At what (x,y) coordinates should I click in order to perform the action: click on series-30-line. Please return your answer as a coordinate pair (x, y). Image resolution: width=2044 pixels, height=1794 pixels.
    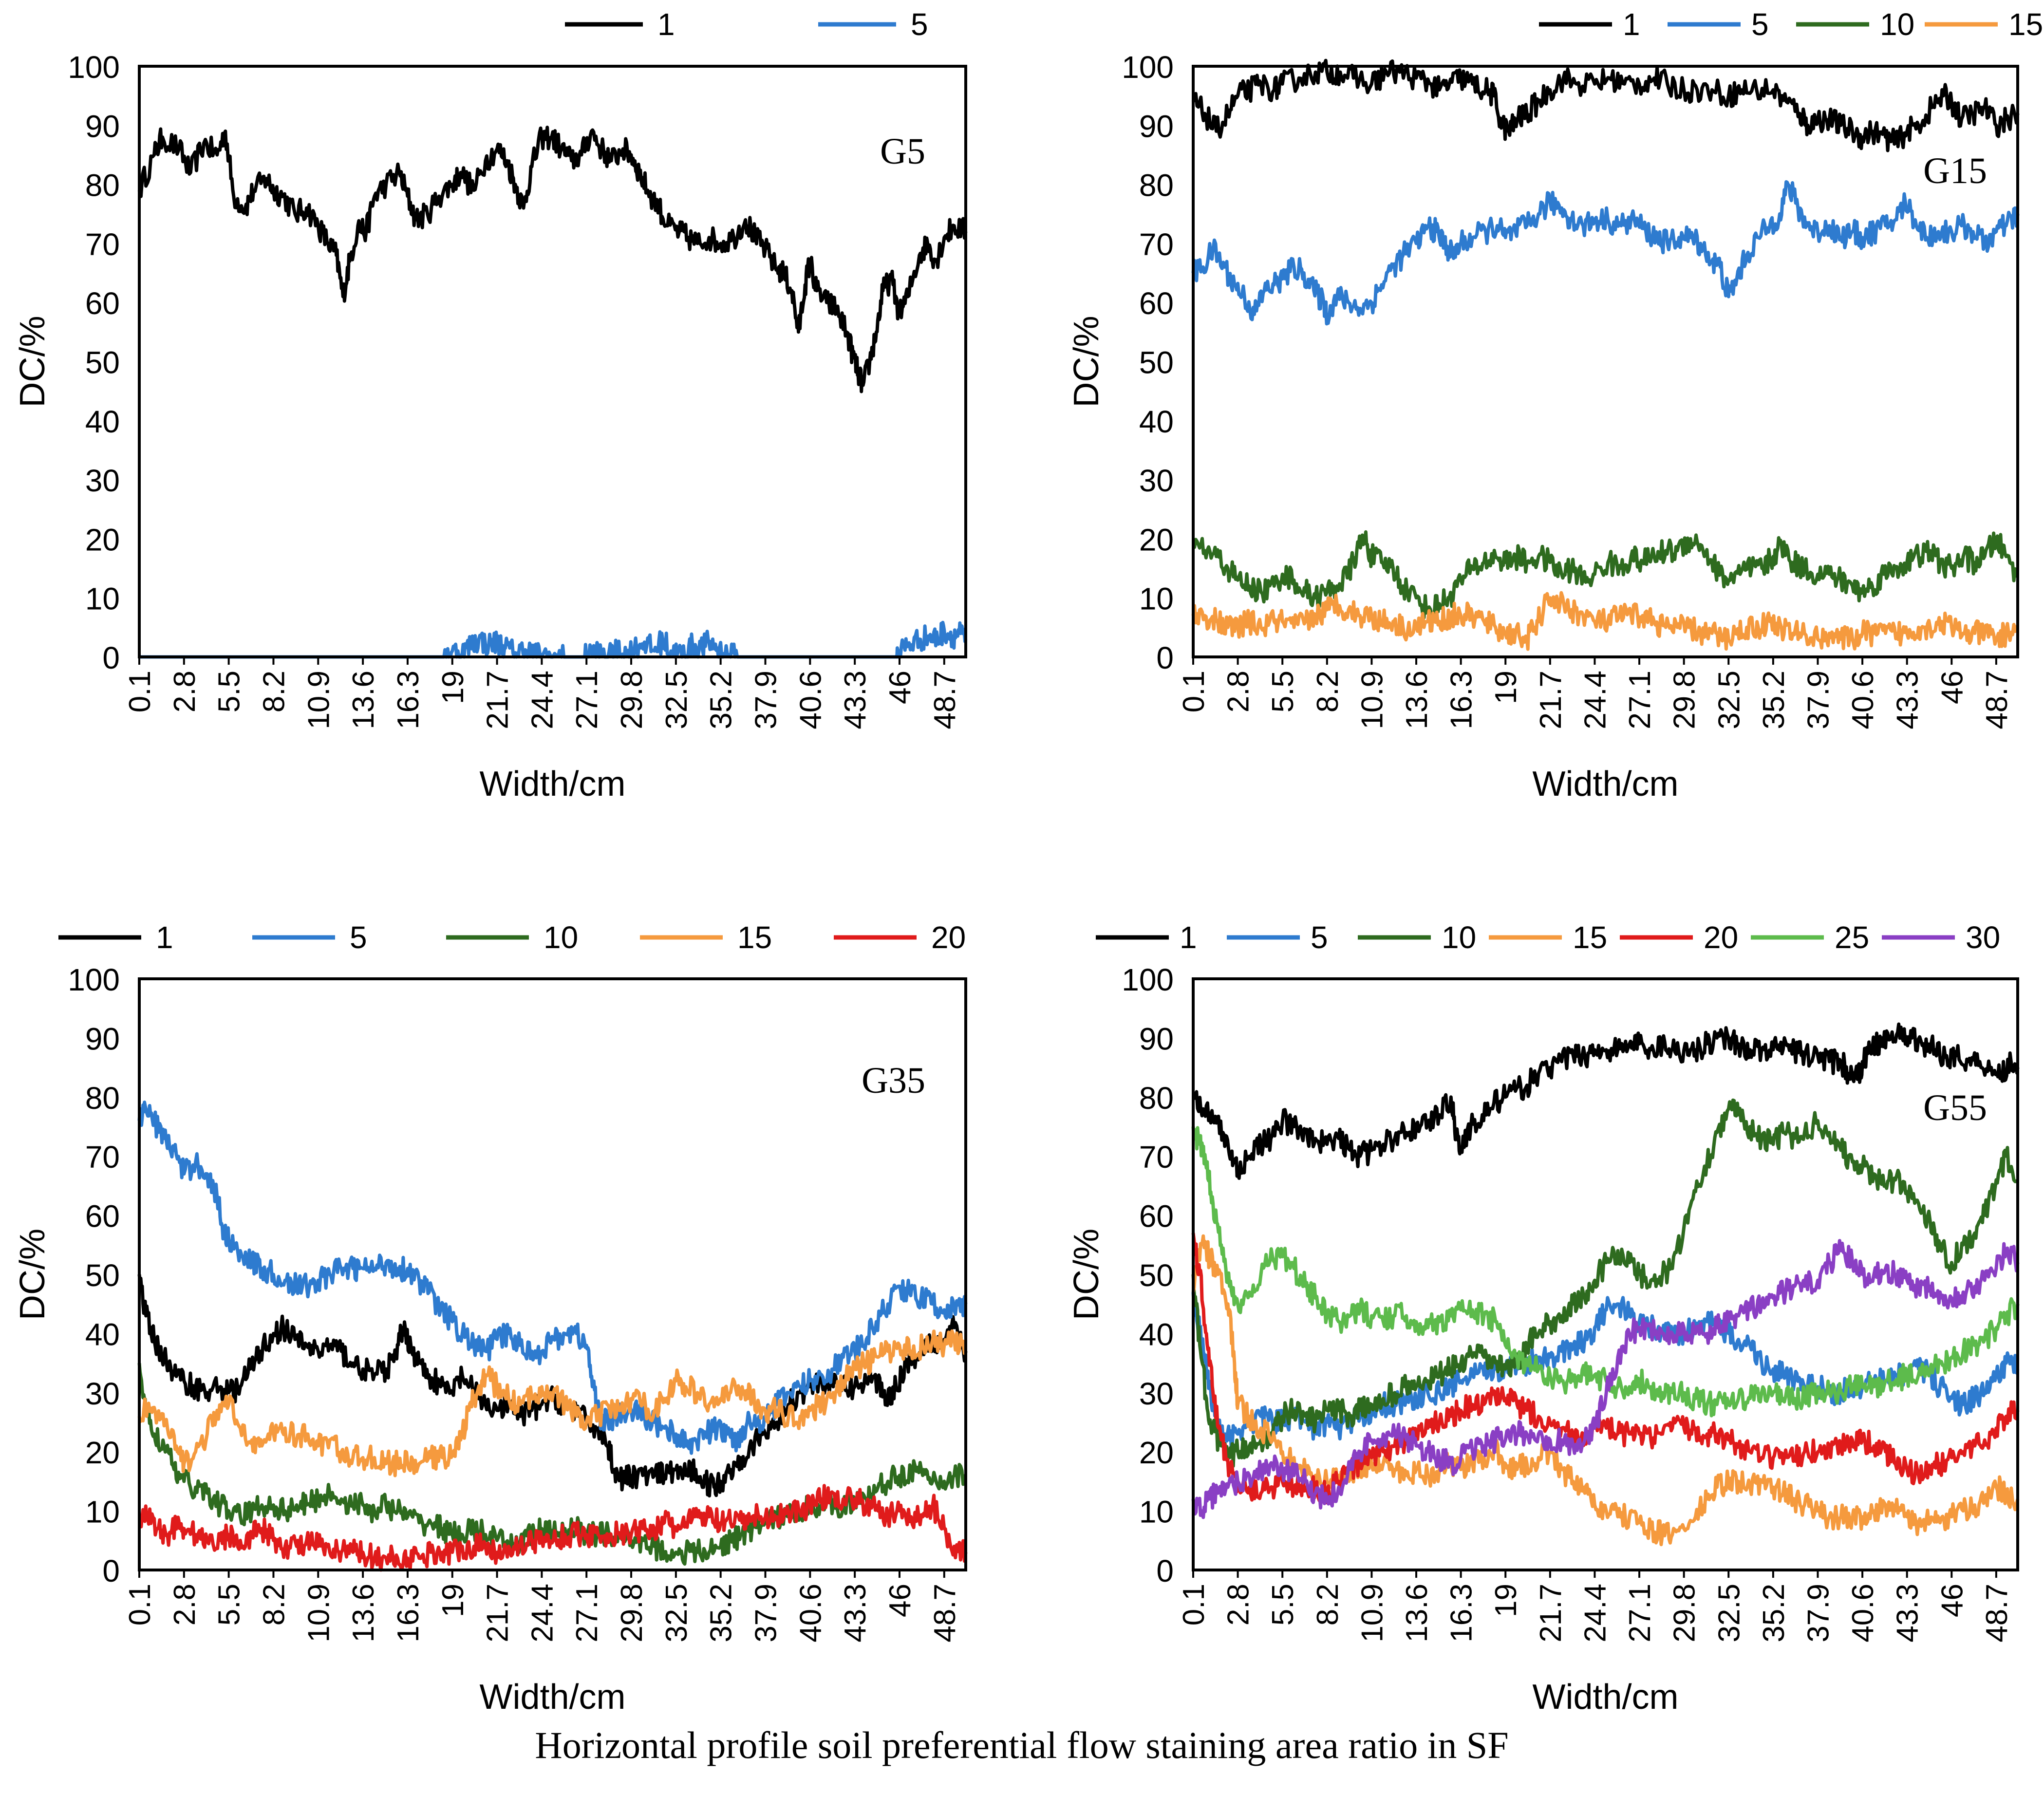
    Looking at the image, I should click on (1605, 1379).